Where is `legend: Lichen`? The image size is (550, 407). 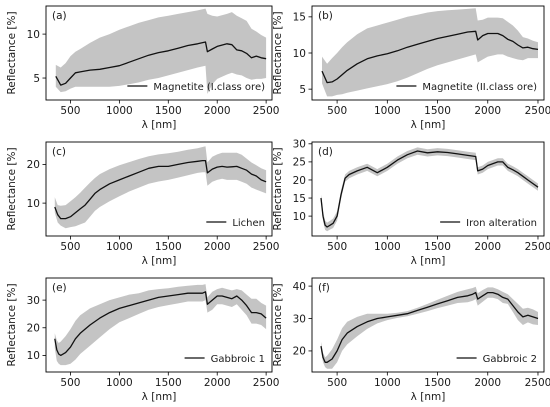
legend: Lichen is located at coordinates (235, 223).